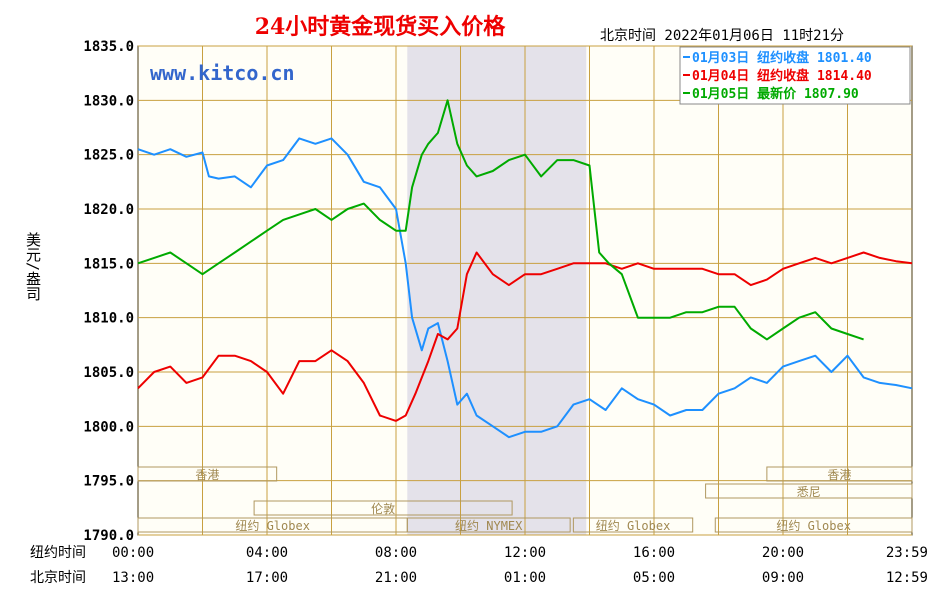 Image resolution: width=940 pixels, height=598 pixels. Describe the element at coordinates (775, 94) in the screenshot. I see `legend-entry: 01月05日 最新价 1807.90` at that location.